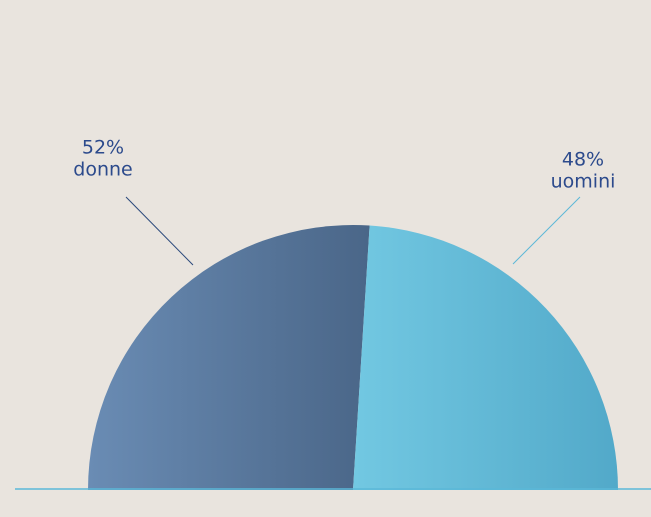 This screenshot has height=517, width=651. Describe the element at coordinates (583, 160) in the screenshot. I see `value-label: 48%` at that location.